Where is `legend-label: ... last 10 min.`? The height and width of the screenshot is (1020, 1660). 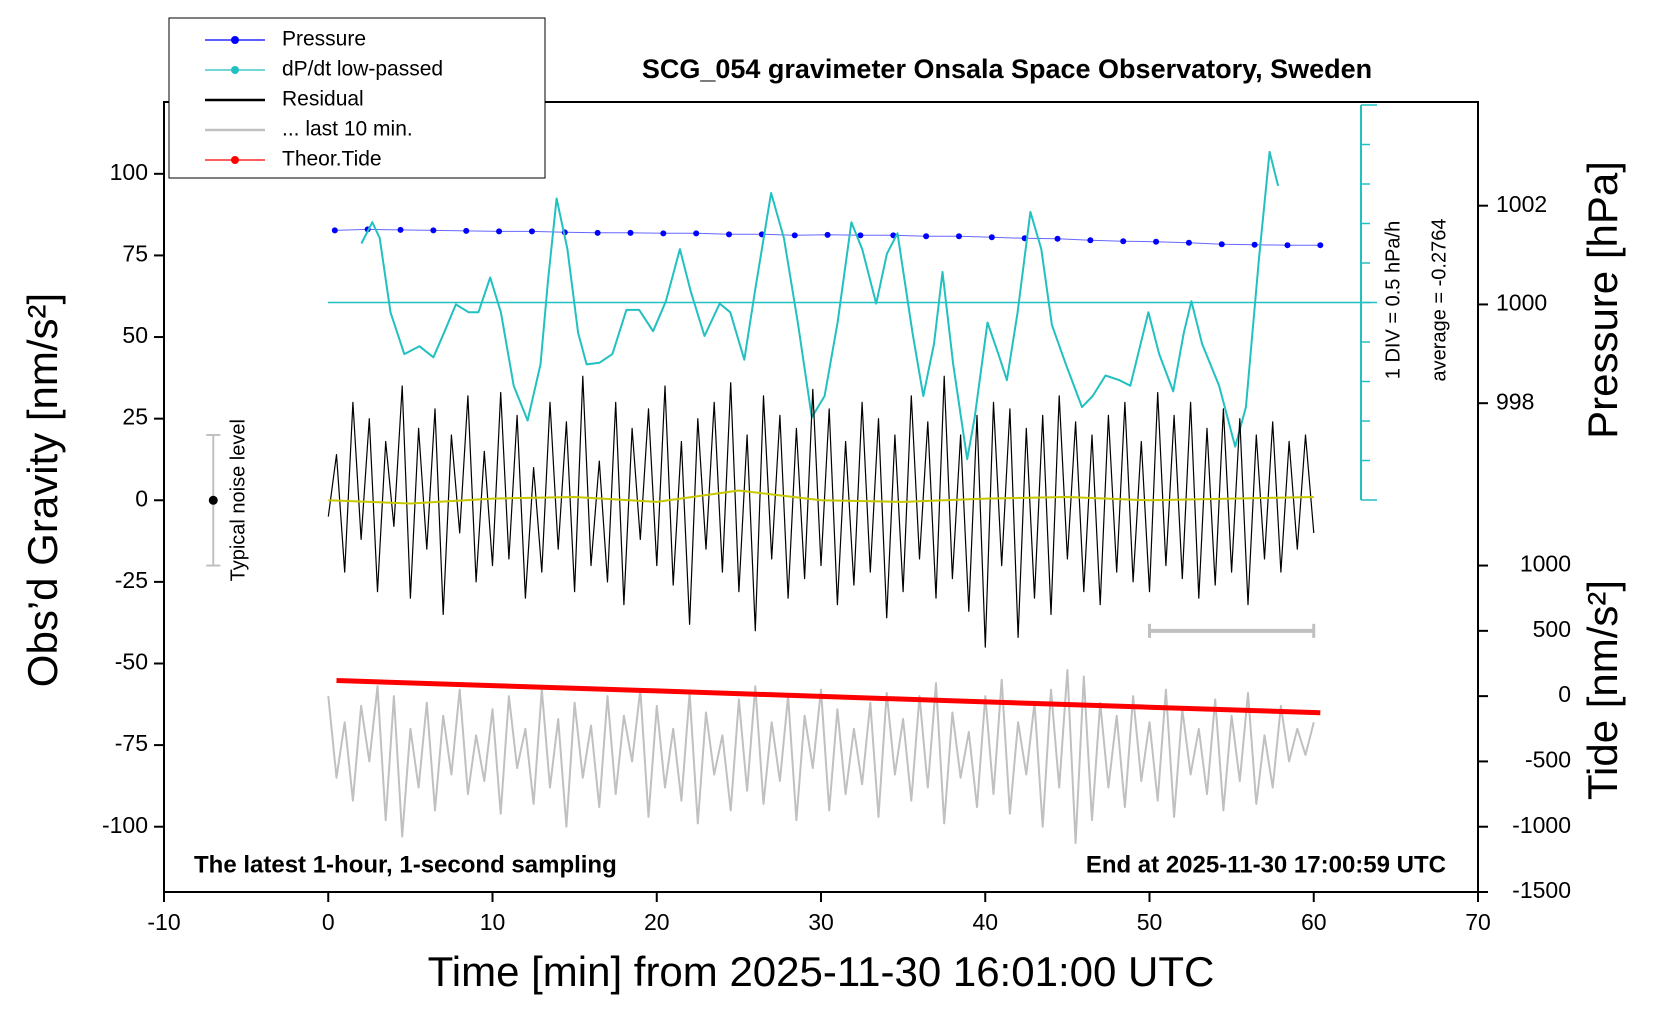
legend-label: ... last 10 min. is located at coordinates (347, 129).